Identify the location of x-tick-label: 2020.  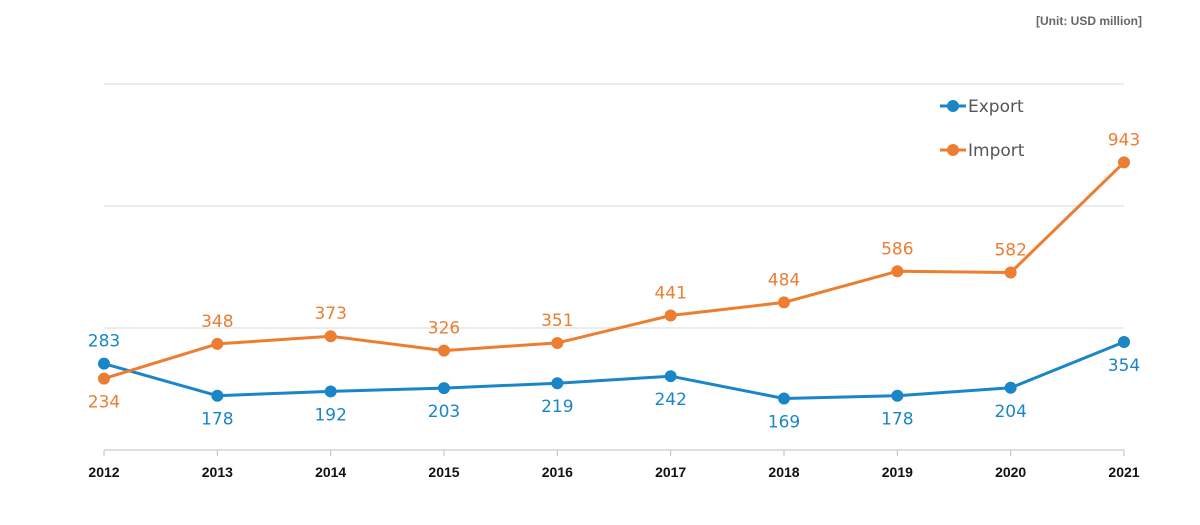
(1010, 472).